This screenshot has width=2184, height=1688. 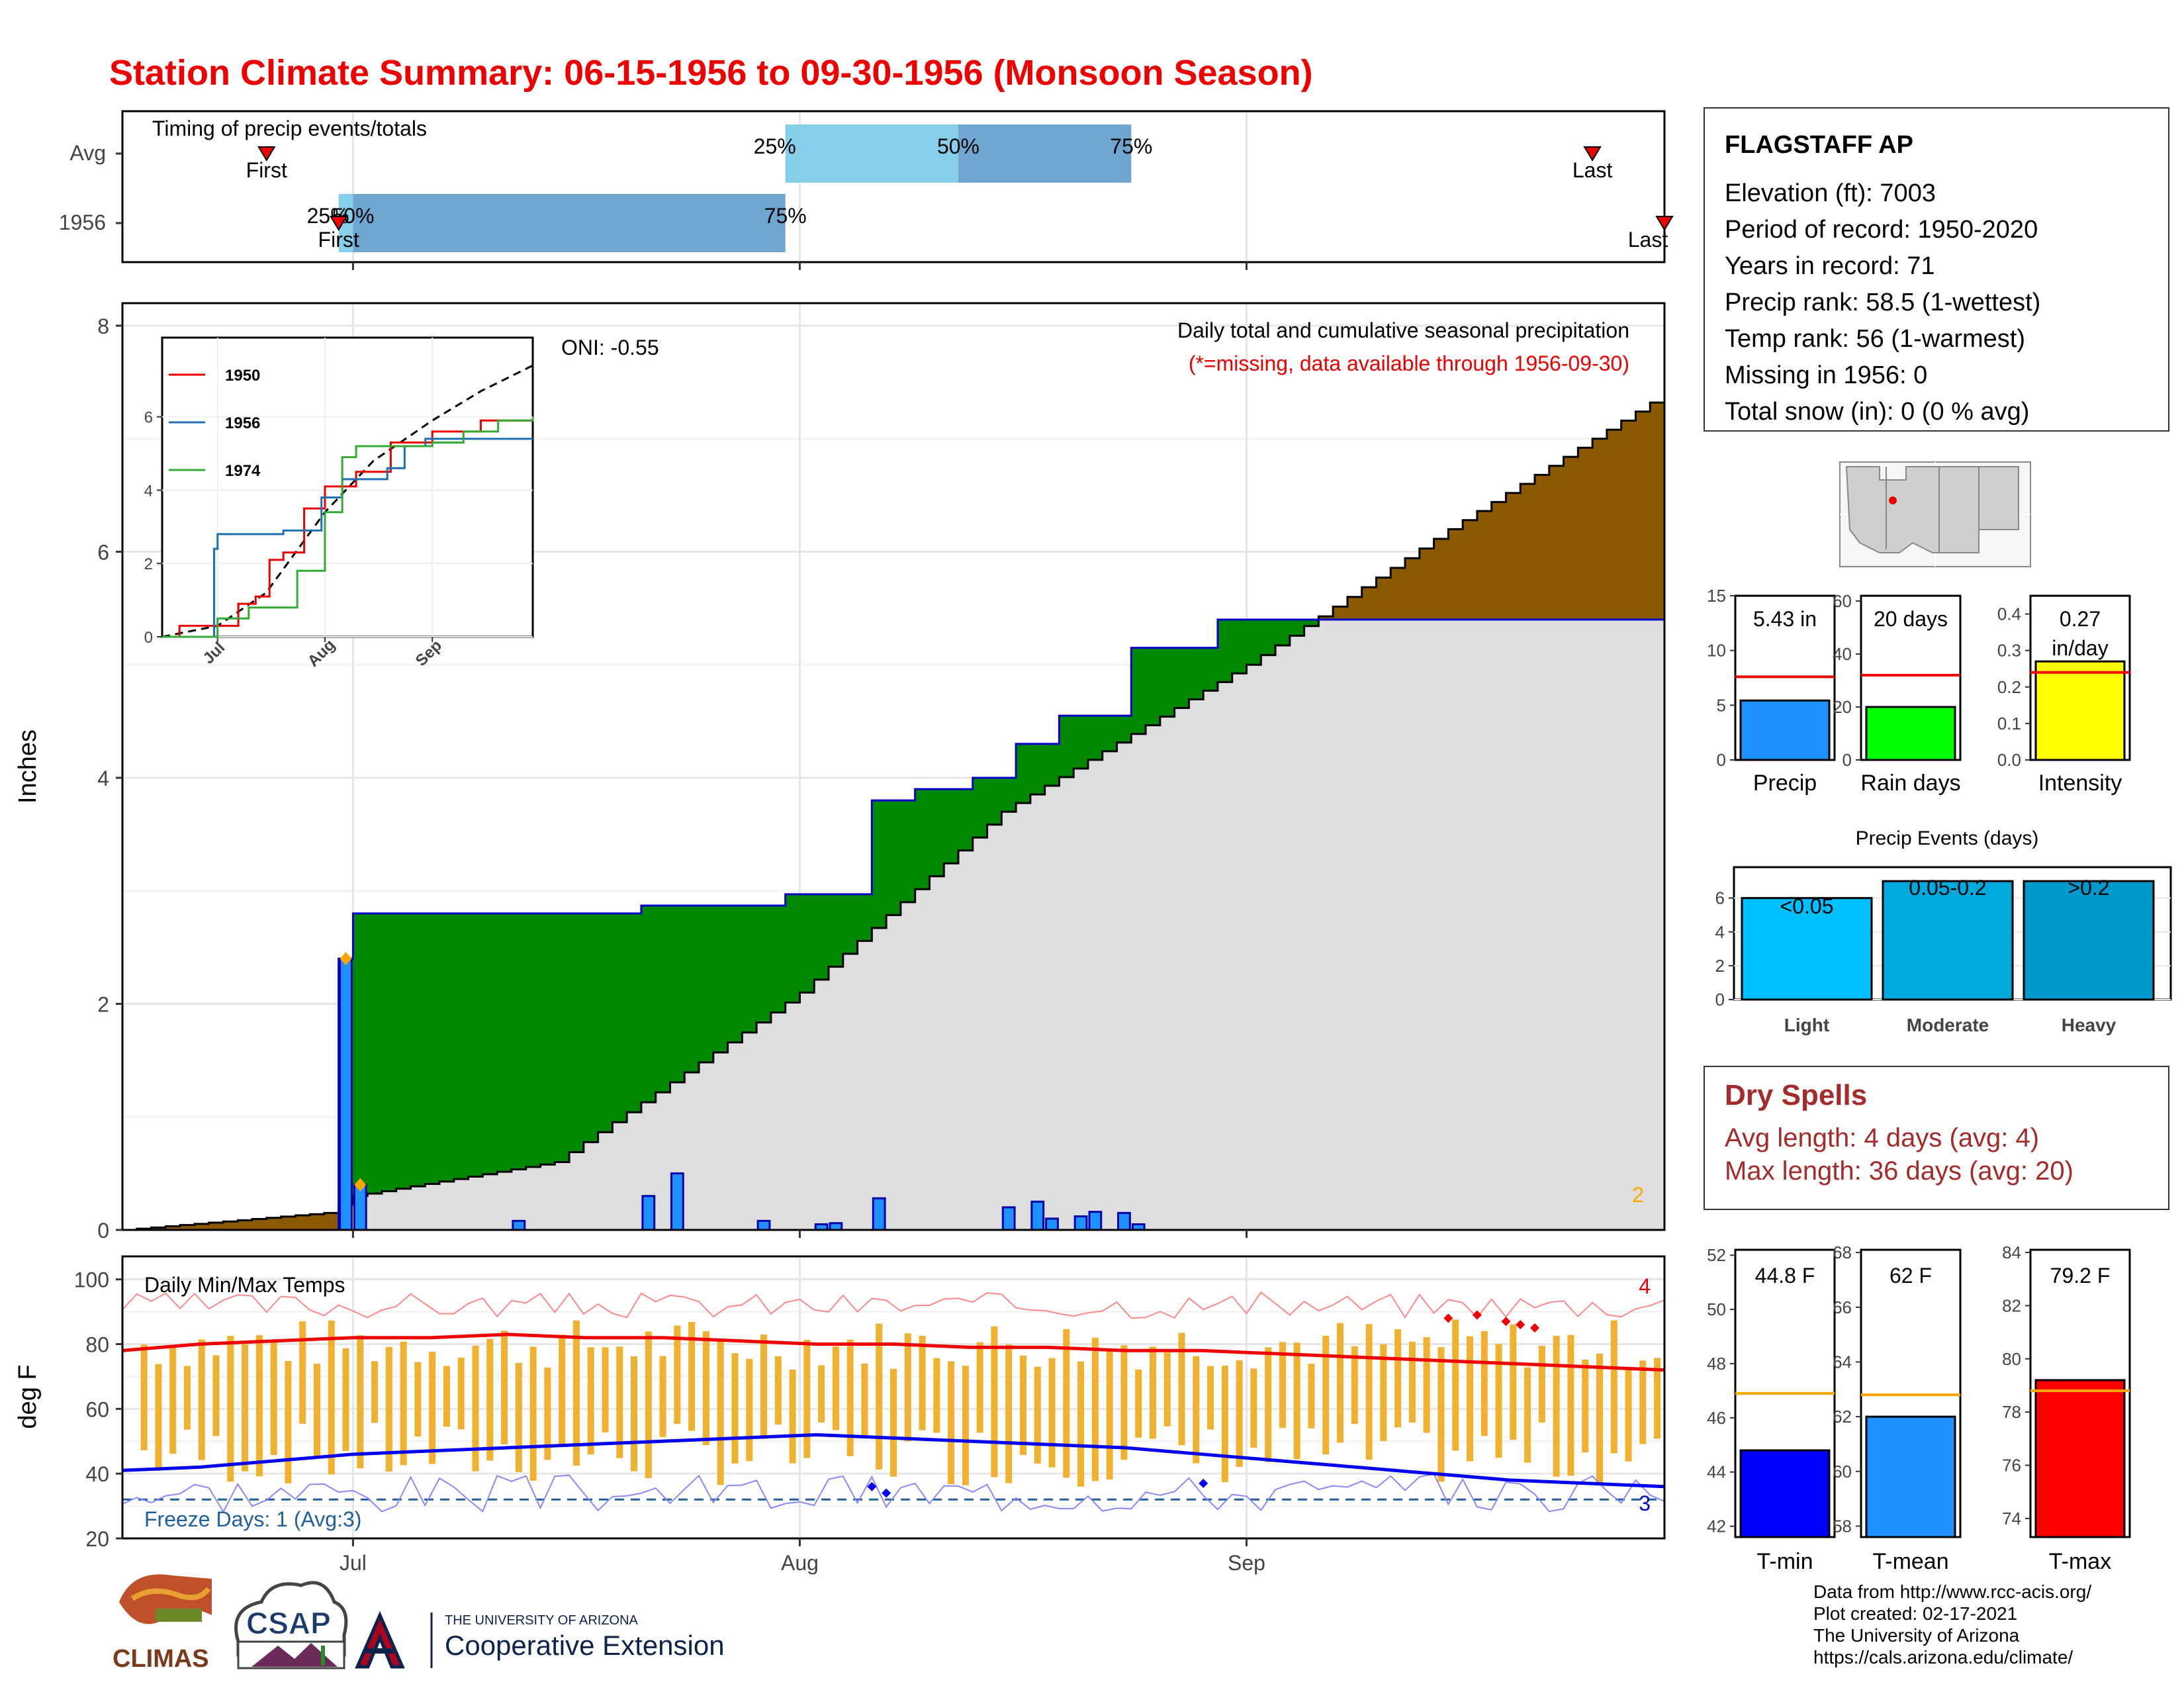 I want to click on station-period: Period of record: 1950-2020, so click(x=1881, y=230).